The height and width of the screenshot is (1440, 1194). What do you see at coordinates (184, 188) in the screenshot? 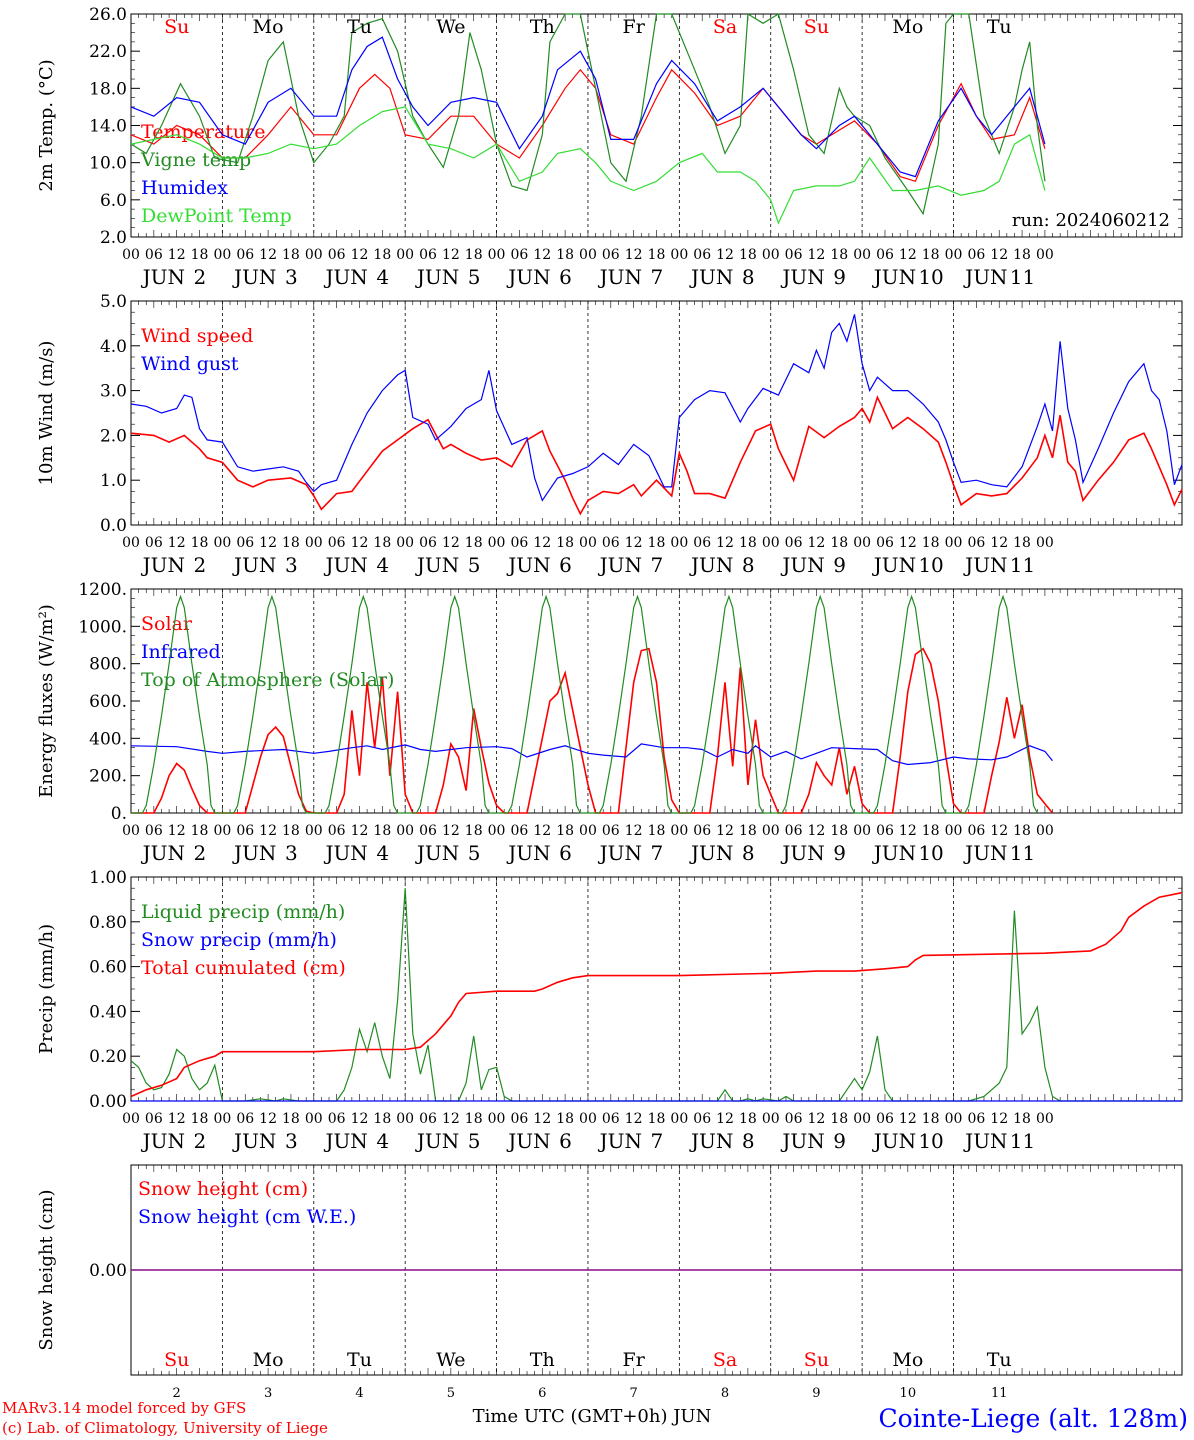
I see `legend-entry: Humidex` at bounding box center [184, 188].